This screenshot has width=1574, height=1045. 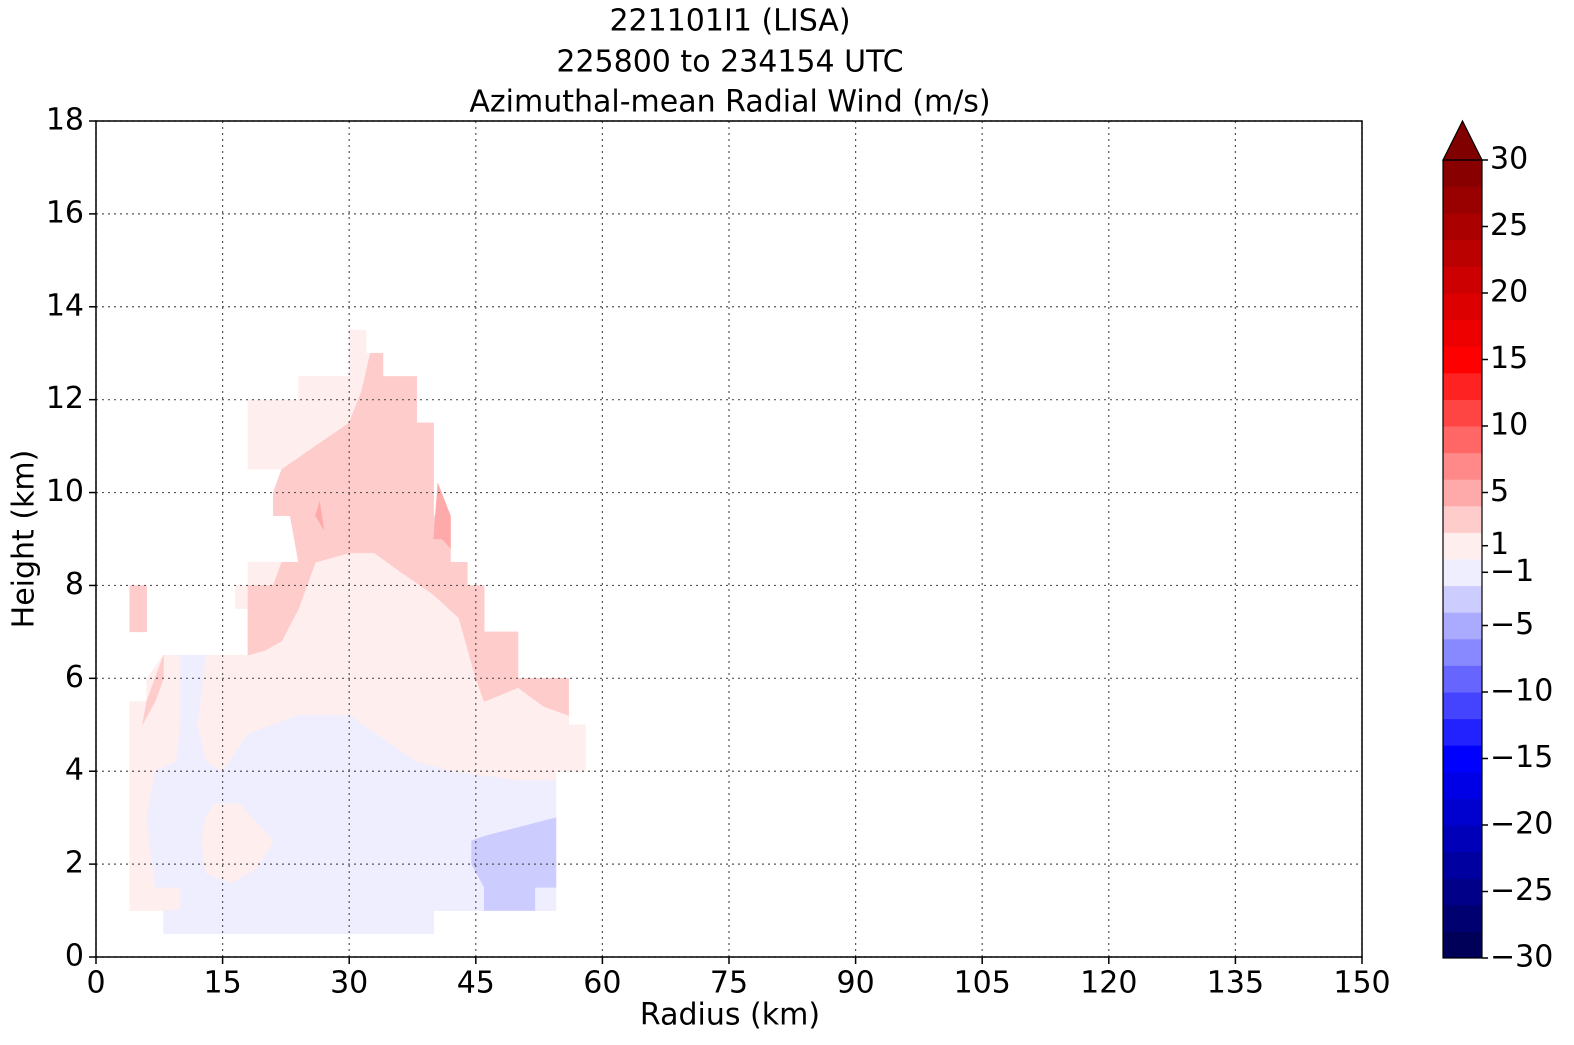 What do you see at coordinates (65, 398) in the screenshot?
I see `y-tick-label: 12` at bounding box center [65, 398].